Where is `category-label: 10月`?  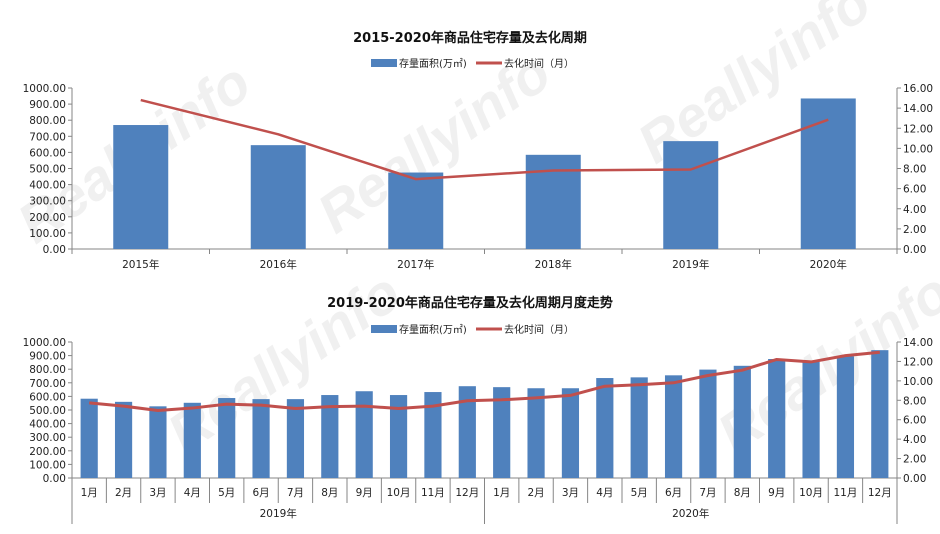 category-label: 10月 is located at coordinates (399, 493).